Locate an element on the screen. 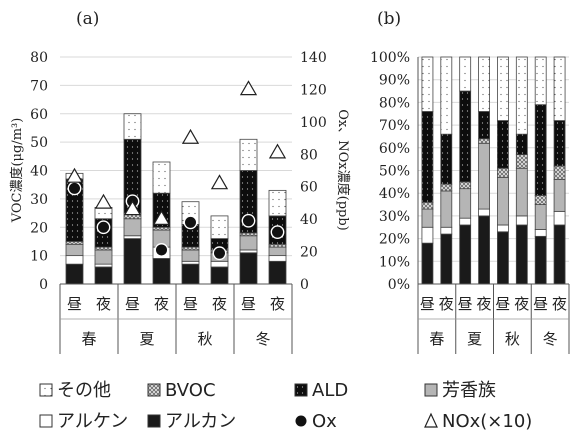  panel-b-tick-labels: 0% 10% 20% 30% 40% 50% 60% 70% 80% 90% 100% is located at coordinates (390, 171).